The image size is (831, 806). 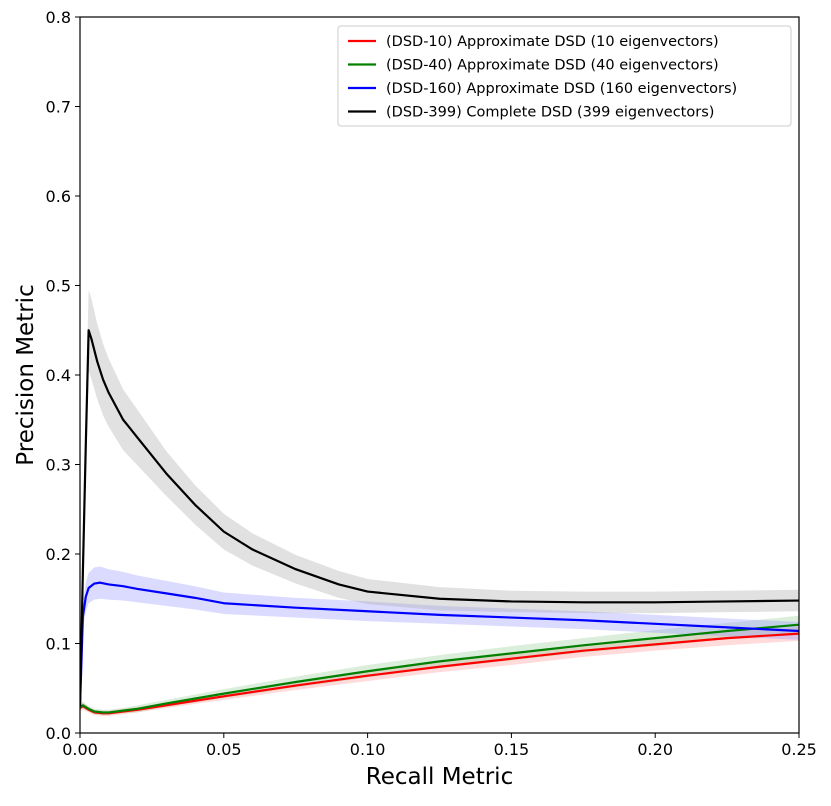 What do you see at coordinates (58, 644) in the screenshot?
I see `y-tick-label: 0.1` at bounding box center [58, 644].